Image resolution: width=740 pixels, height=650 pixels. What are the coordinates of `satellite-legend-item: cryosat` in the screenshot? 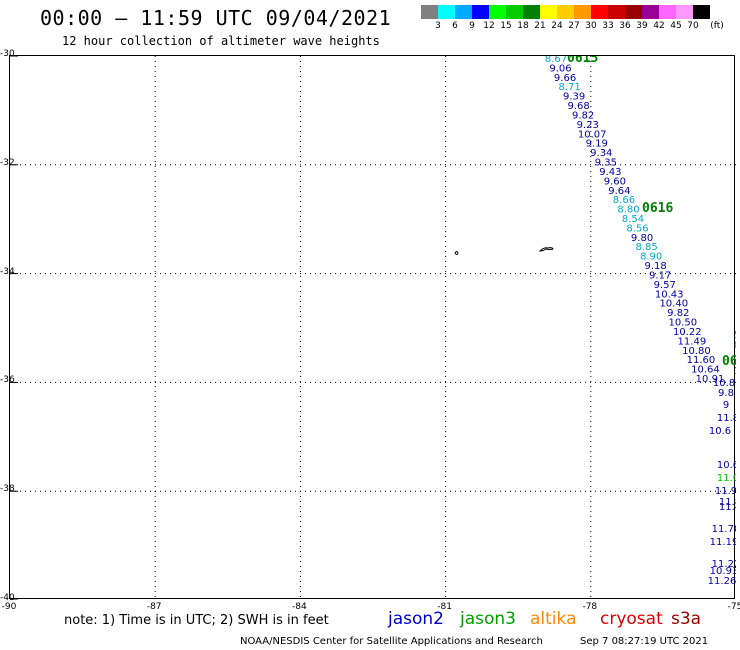 It's located at (631, 619).